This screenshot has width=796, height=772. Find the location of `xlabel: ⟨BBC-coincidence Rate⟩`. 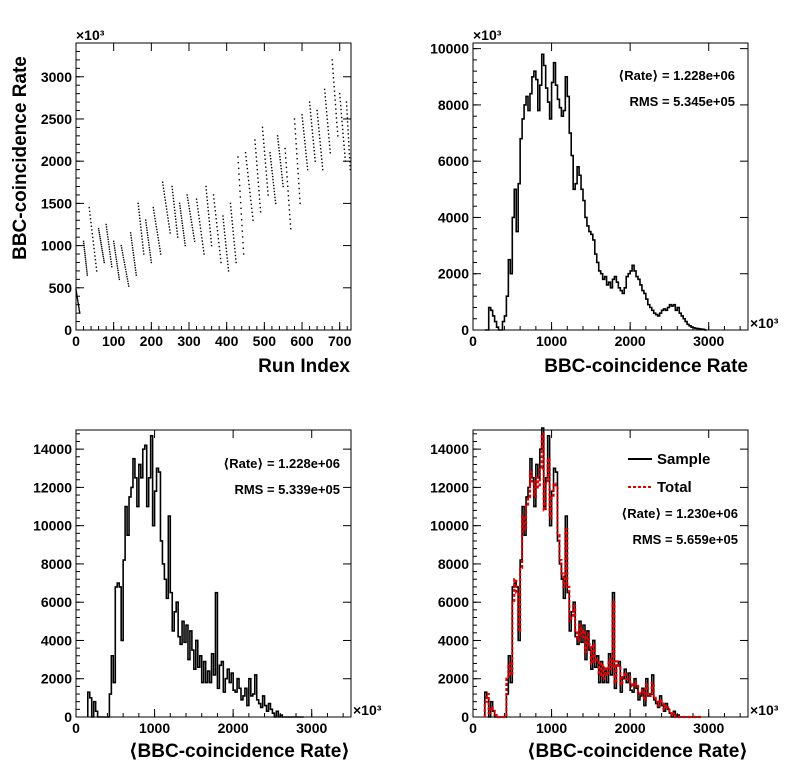

xlabel: ⟨BBC-coincidence Rate⟩ is located at coordinates (637, 751).